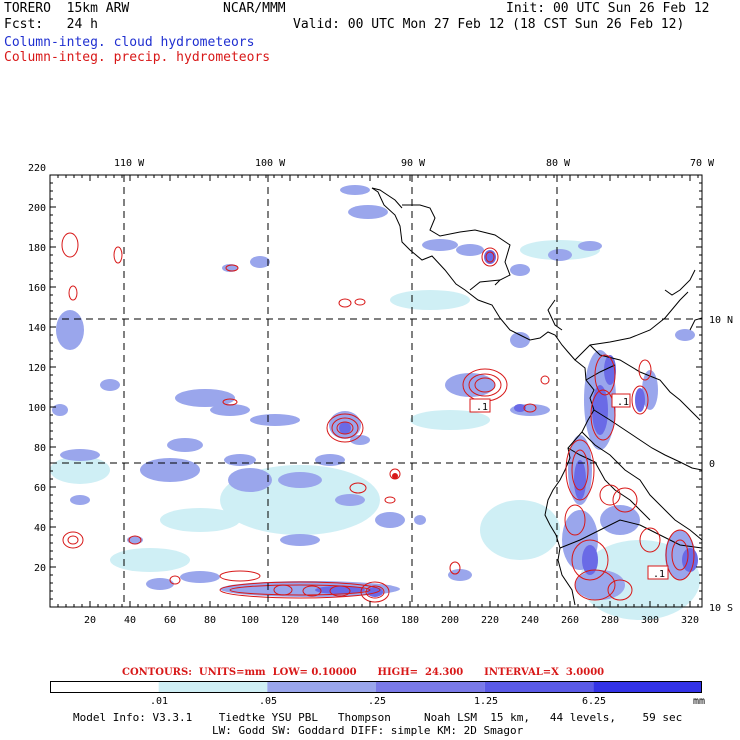  What do you see at coordinates (558, 163) in the screenshot?
I see `lon-label: 80 W` at bounding box center [558, 163].